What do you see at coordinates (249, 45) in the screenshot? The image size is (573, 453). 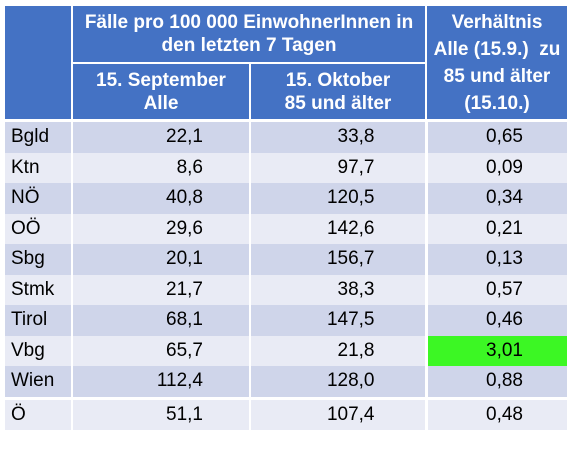 I see `group-title-line2: den letzten 7 Tagen` at bounding box center [249, 45].